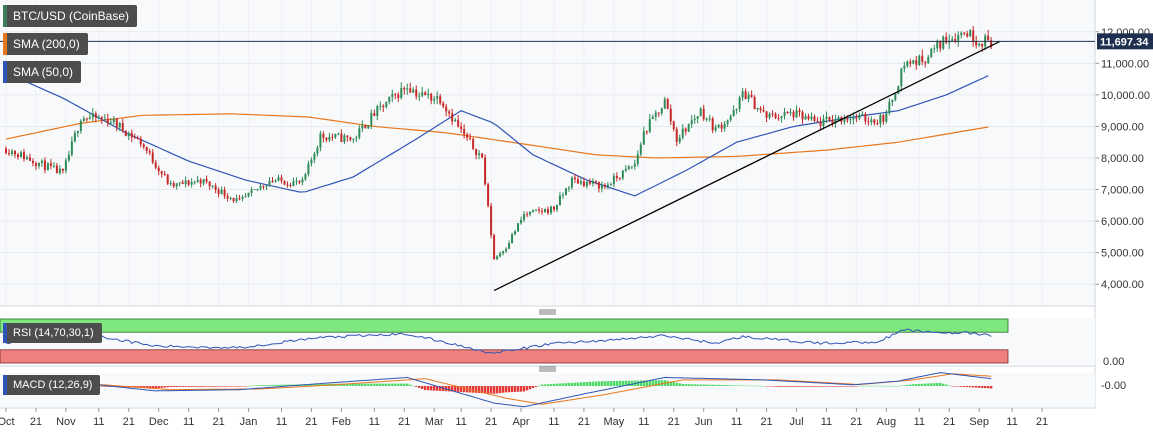 The width and height of the screenshot is (1153, 432). Describe the element at coordinates (52, 385) in the screenshot. I see `macd-badge: MACD (12,26,9)` at that location.